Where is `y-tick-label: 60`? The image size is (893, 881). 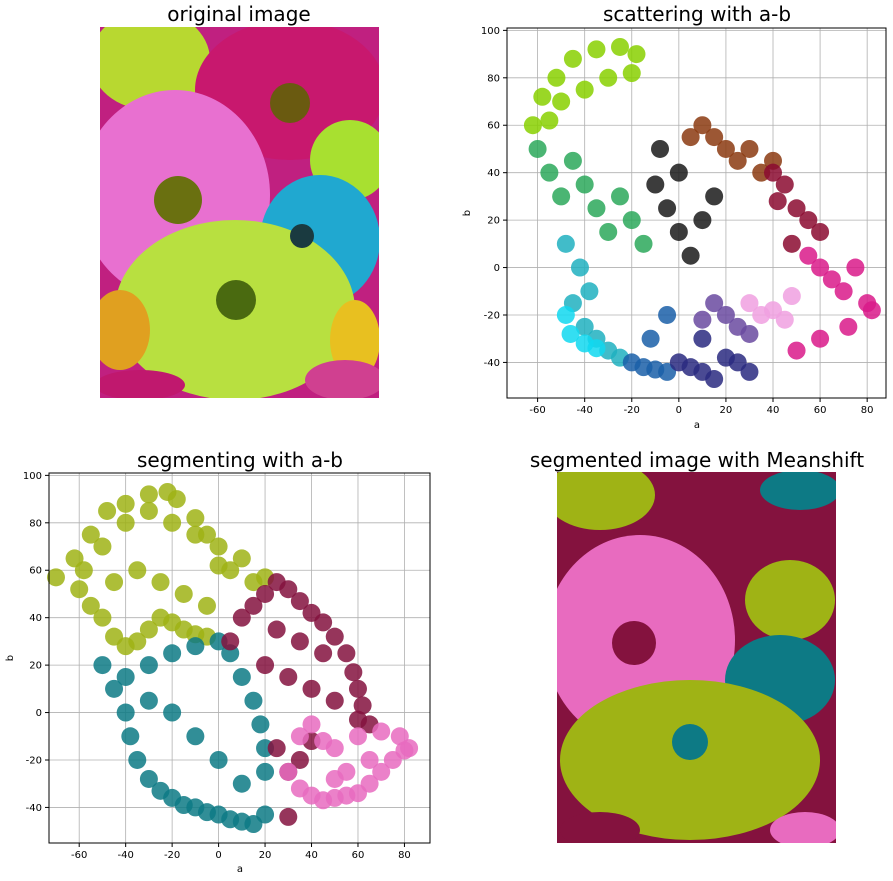 y-tick-label: 60 is located at coordinates (493, 126).